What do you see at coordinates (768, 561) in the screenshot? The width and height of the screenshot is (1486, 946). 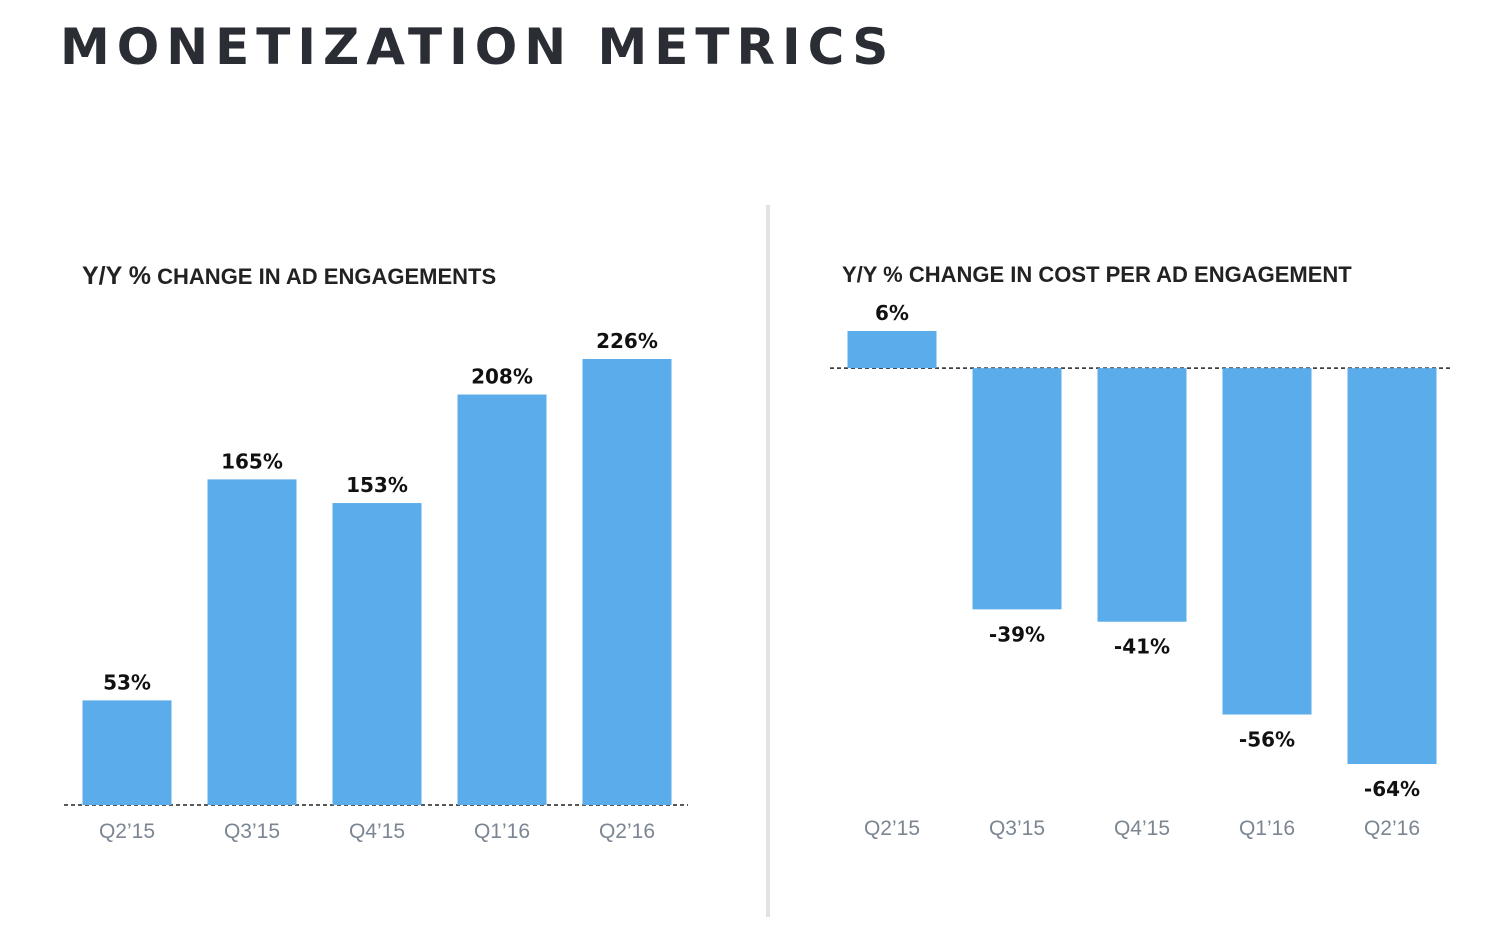 I see `panel-divider` at bounding box center [768, 561].